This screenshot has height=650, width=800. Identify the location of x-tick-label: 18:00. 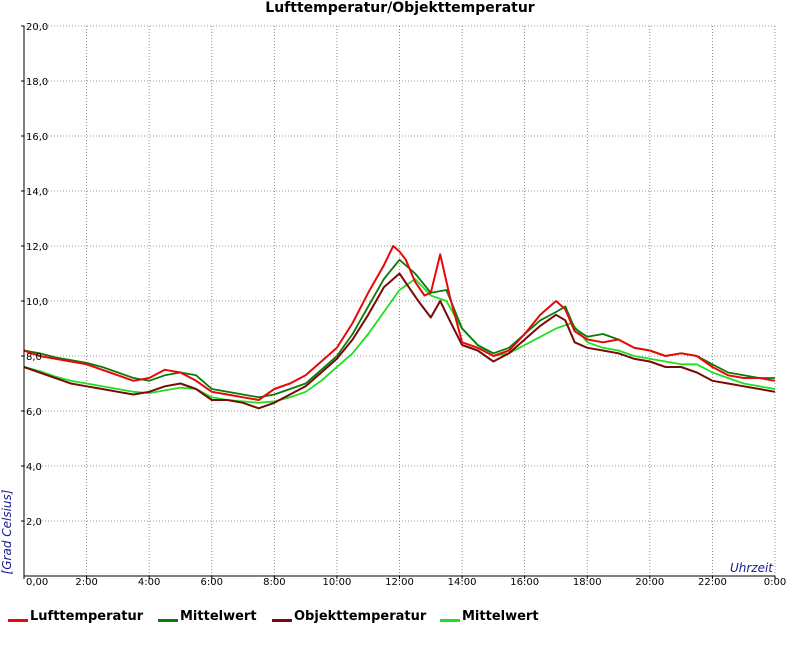
(587, 582).